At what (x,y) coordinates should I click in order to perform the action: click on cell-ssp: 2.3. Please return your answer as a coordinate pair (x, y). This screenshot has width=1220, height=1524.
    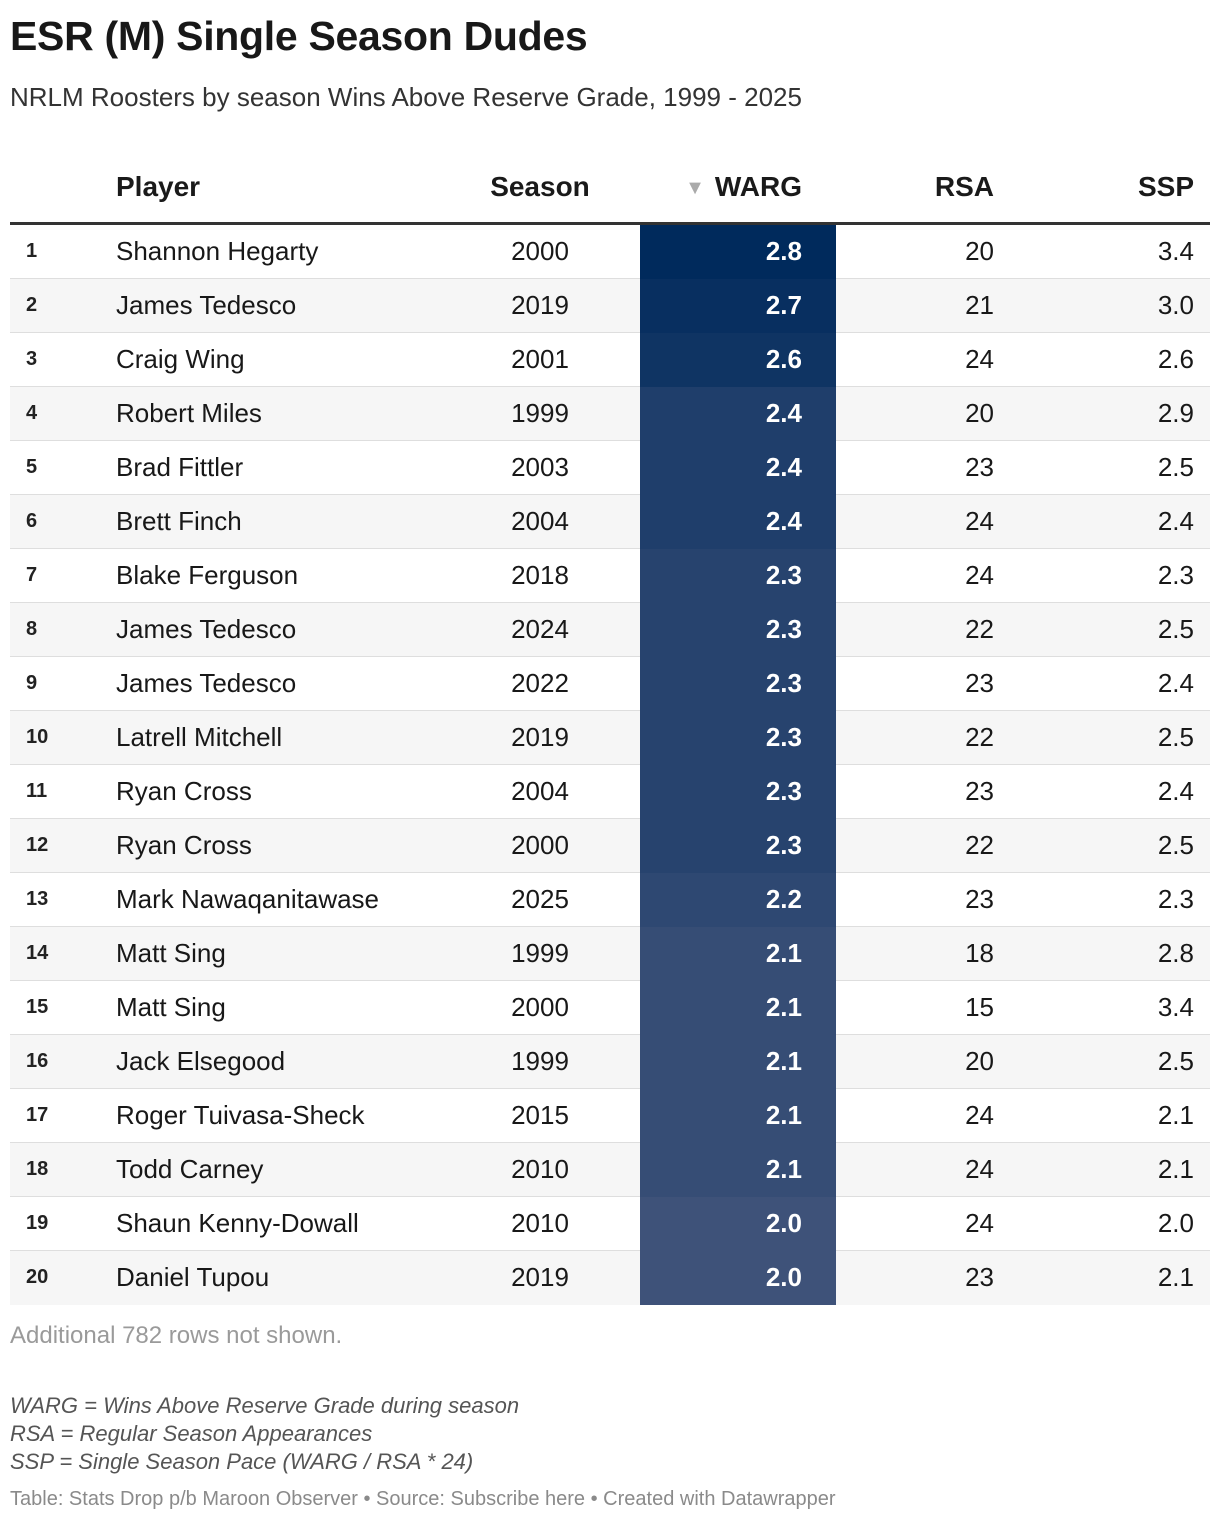
    Looking at the image, I should click on (1110, 575).